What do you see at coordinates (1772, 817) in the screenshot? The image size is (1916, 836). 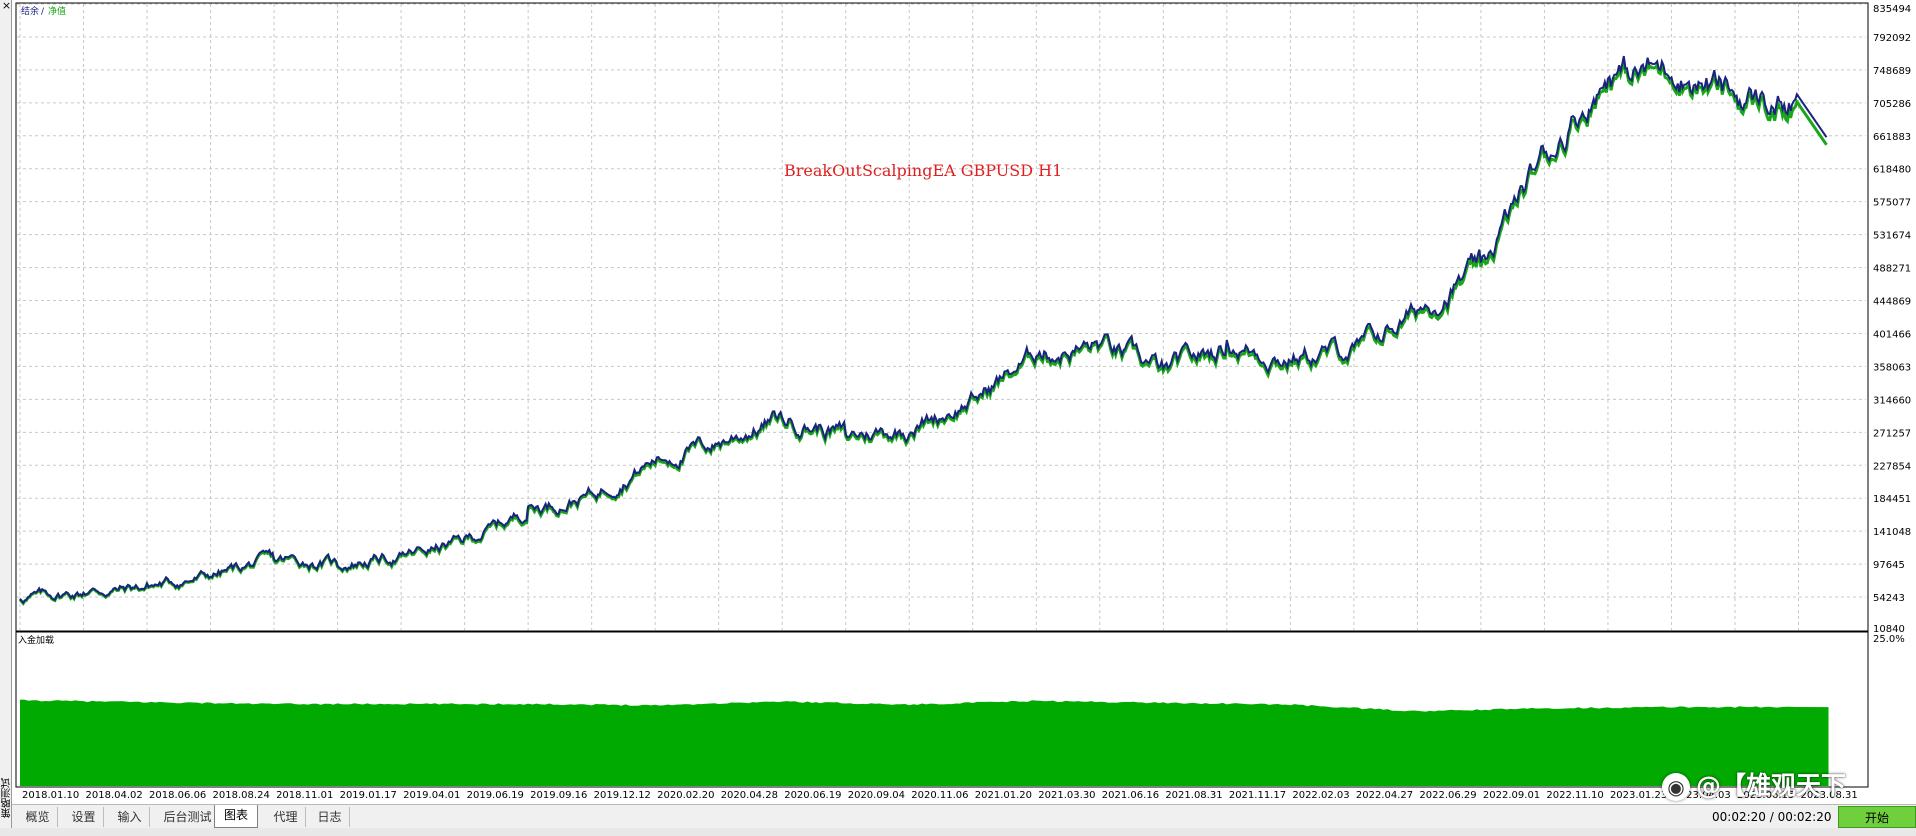 I see `elapsed-timer: 00:02:20 / 00:02:20` at bounding box center [1772, 817].